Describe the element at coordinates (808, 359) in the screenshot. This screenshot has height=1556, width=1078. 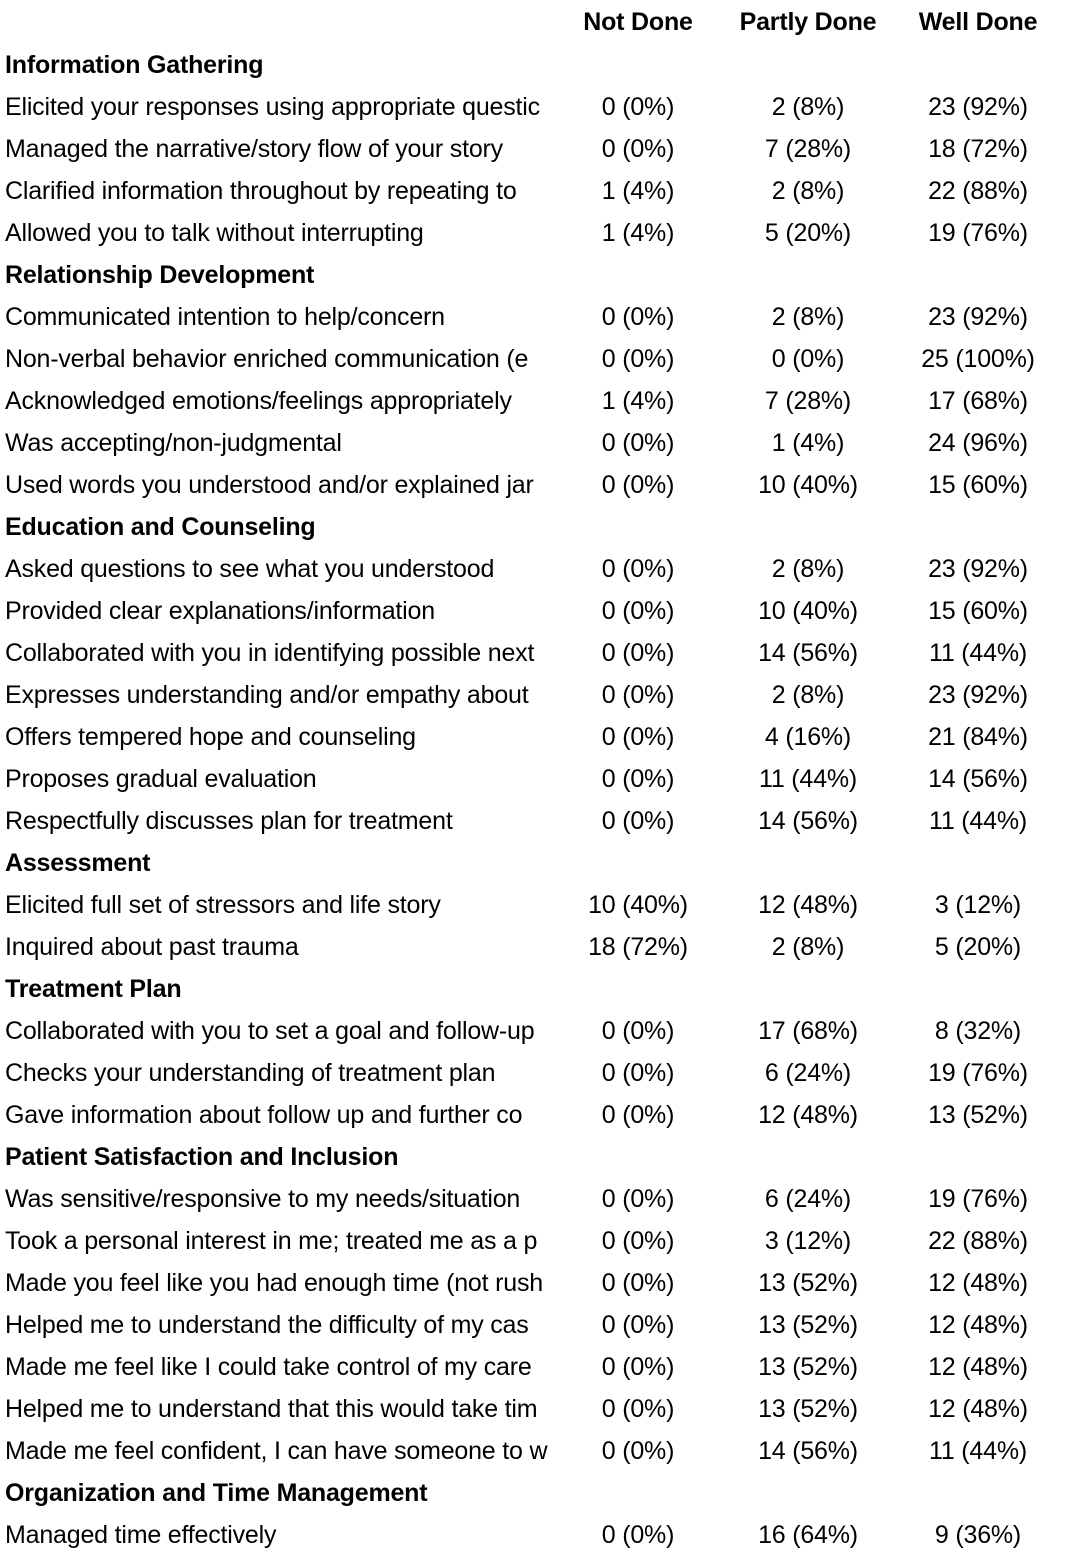
I see `cell-partly-done: 0 (0%)` at that location.